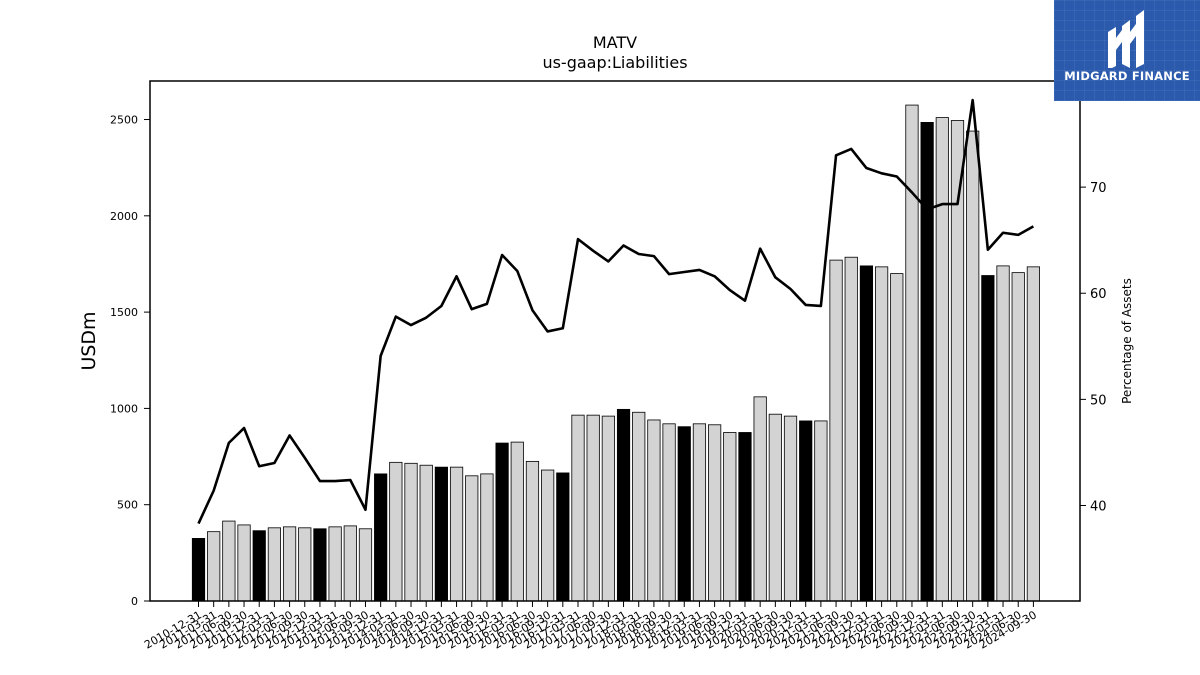  I want to click on logo-text: MIDGARD FINANCE, so click(1127, 76).